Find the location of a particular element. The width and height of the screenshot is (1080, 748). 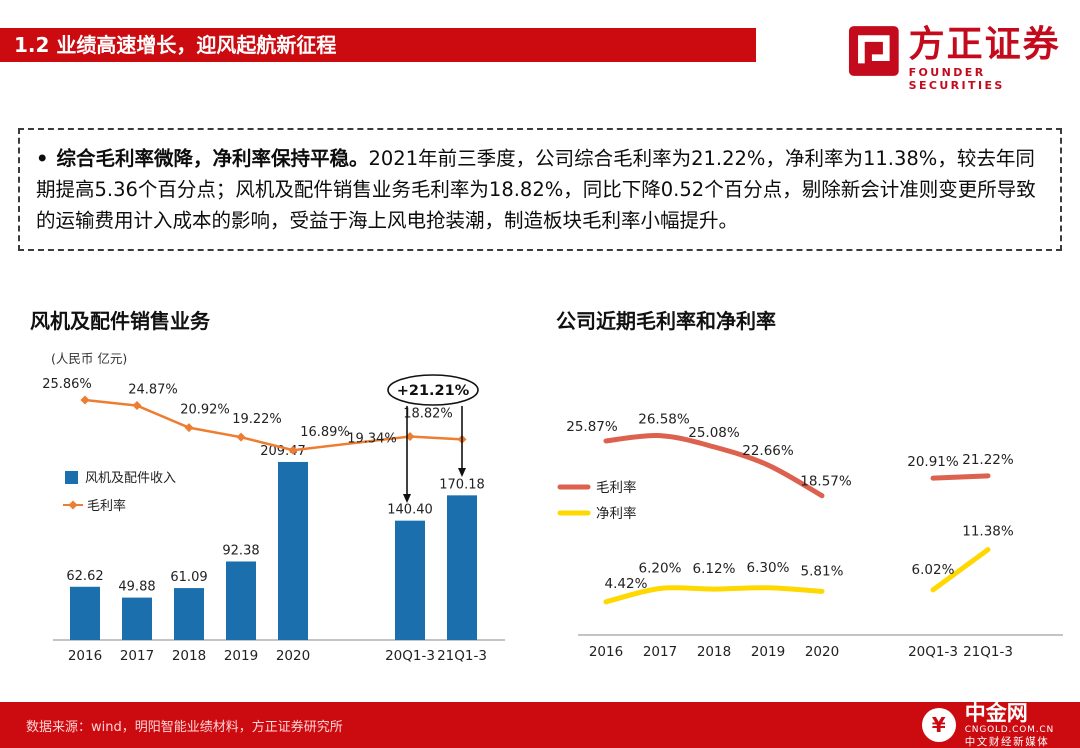

right-chart-title: 公司近期毛利率和净利率 is located at coordinates (666, 321).